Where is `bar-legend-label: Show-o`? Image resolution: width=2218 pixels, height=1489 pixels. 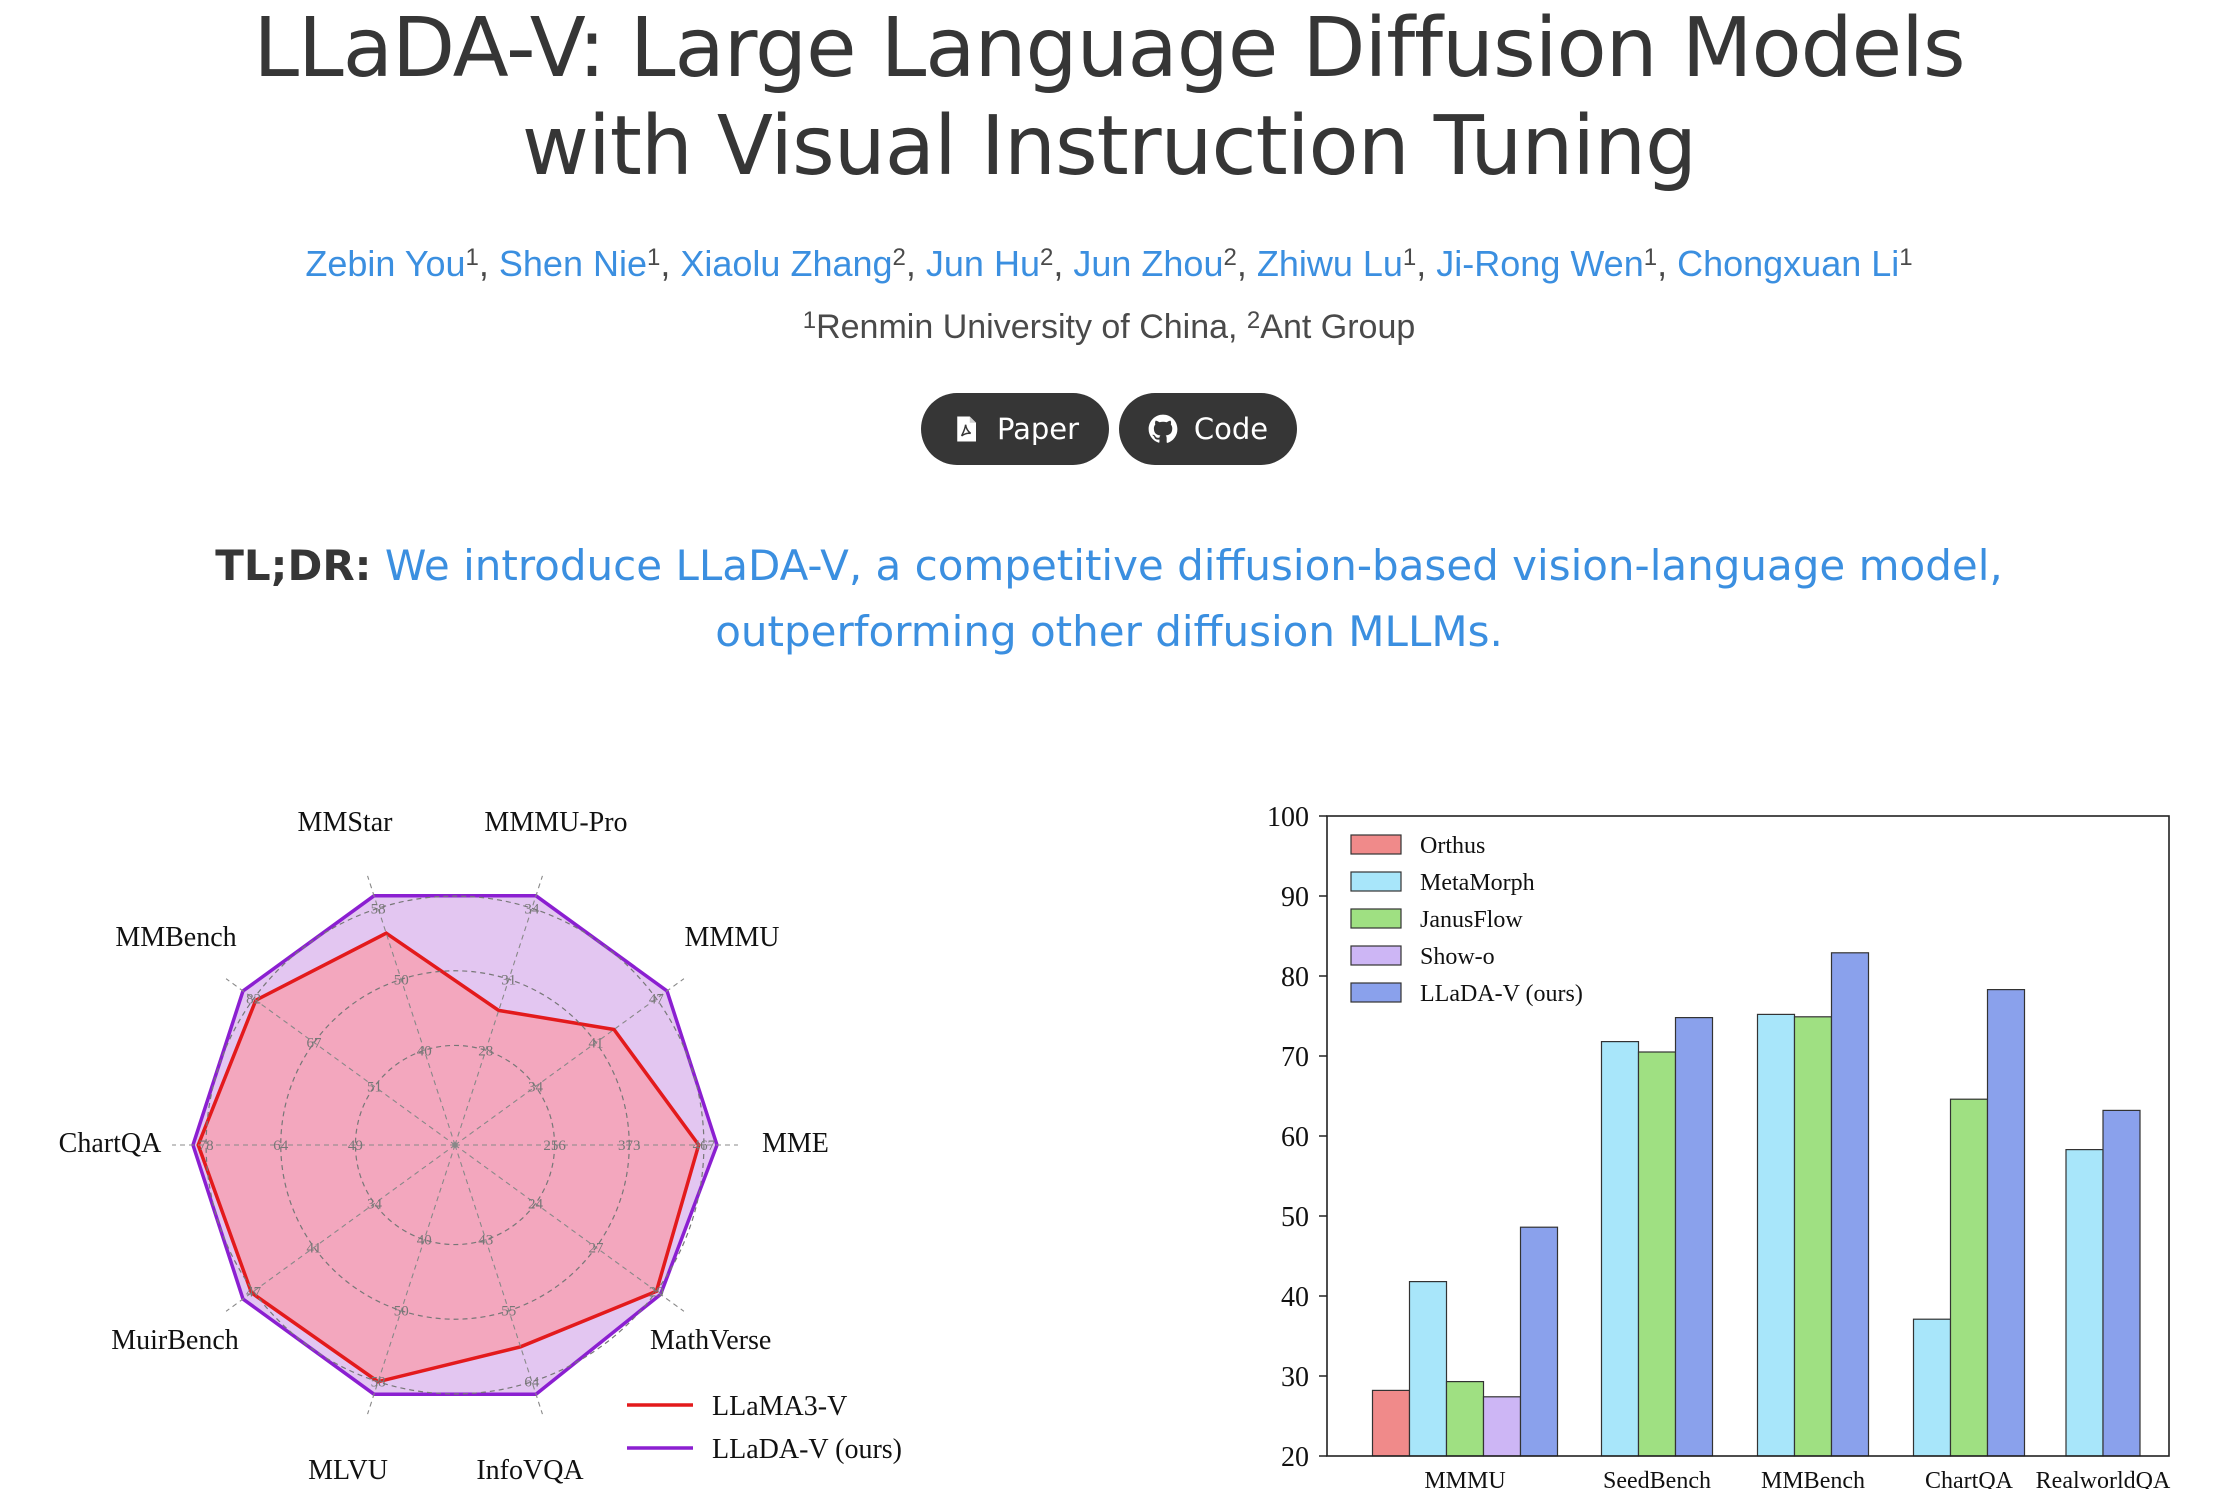 bar-legend-label: Show-o is located at coordinates (1457, 957).